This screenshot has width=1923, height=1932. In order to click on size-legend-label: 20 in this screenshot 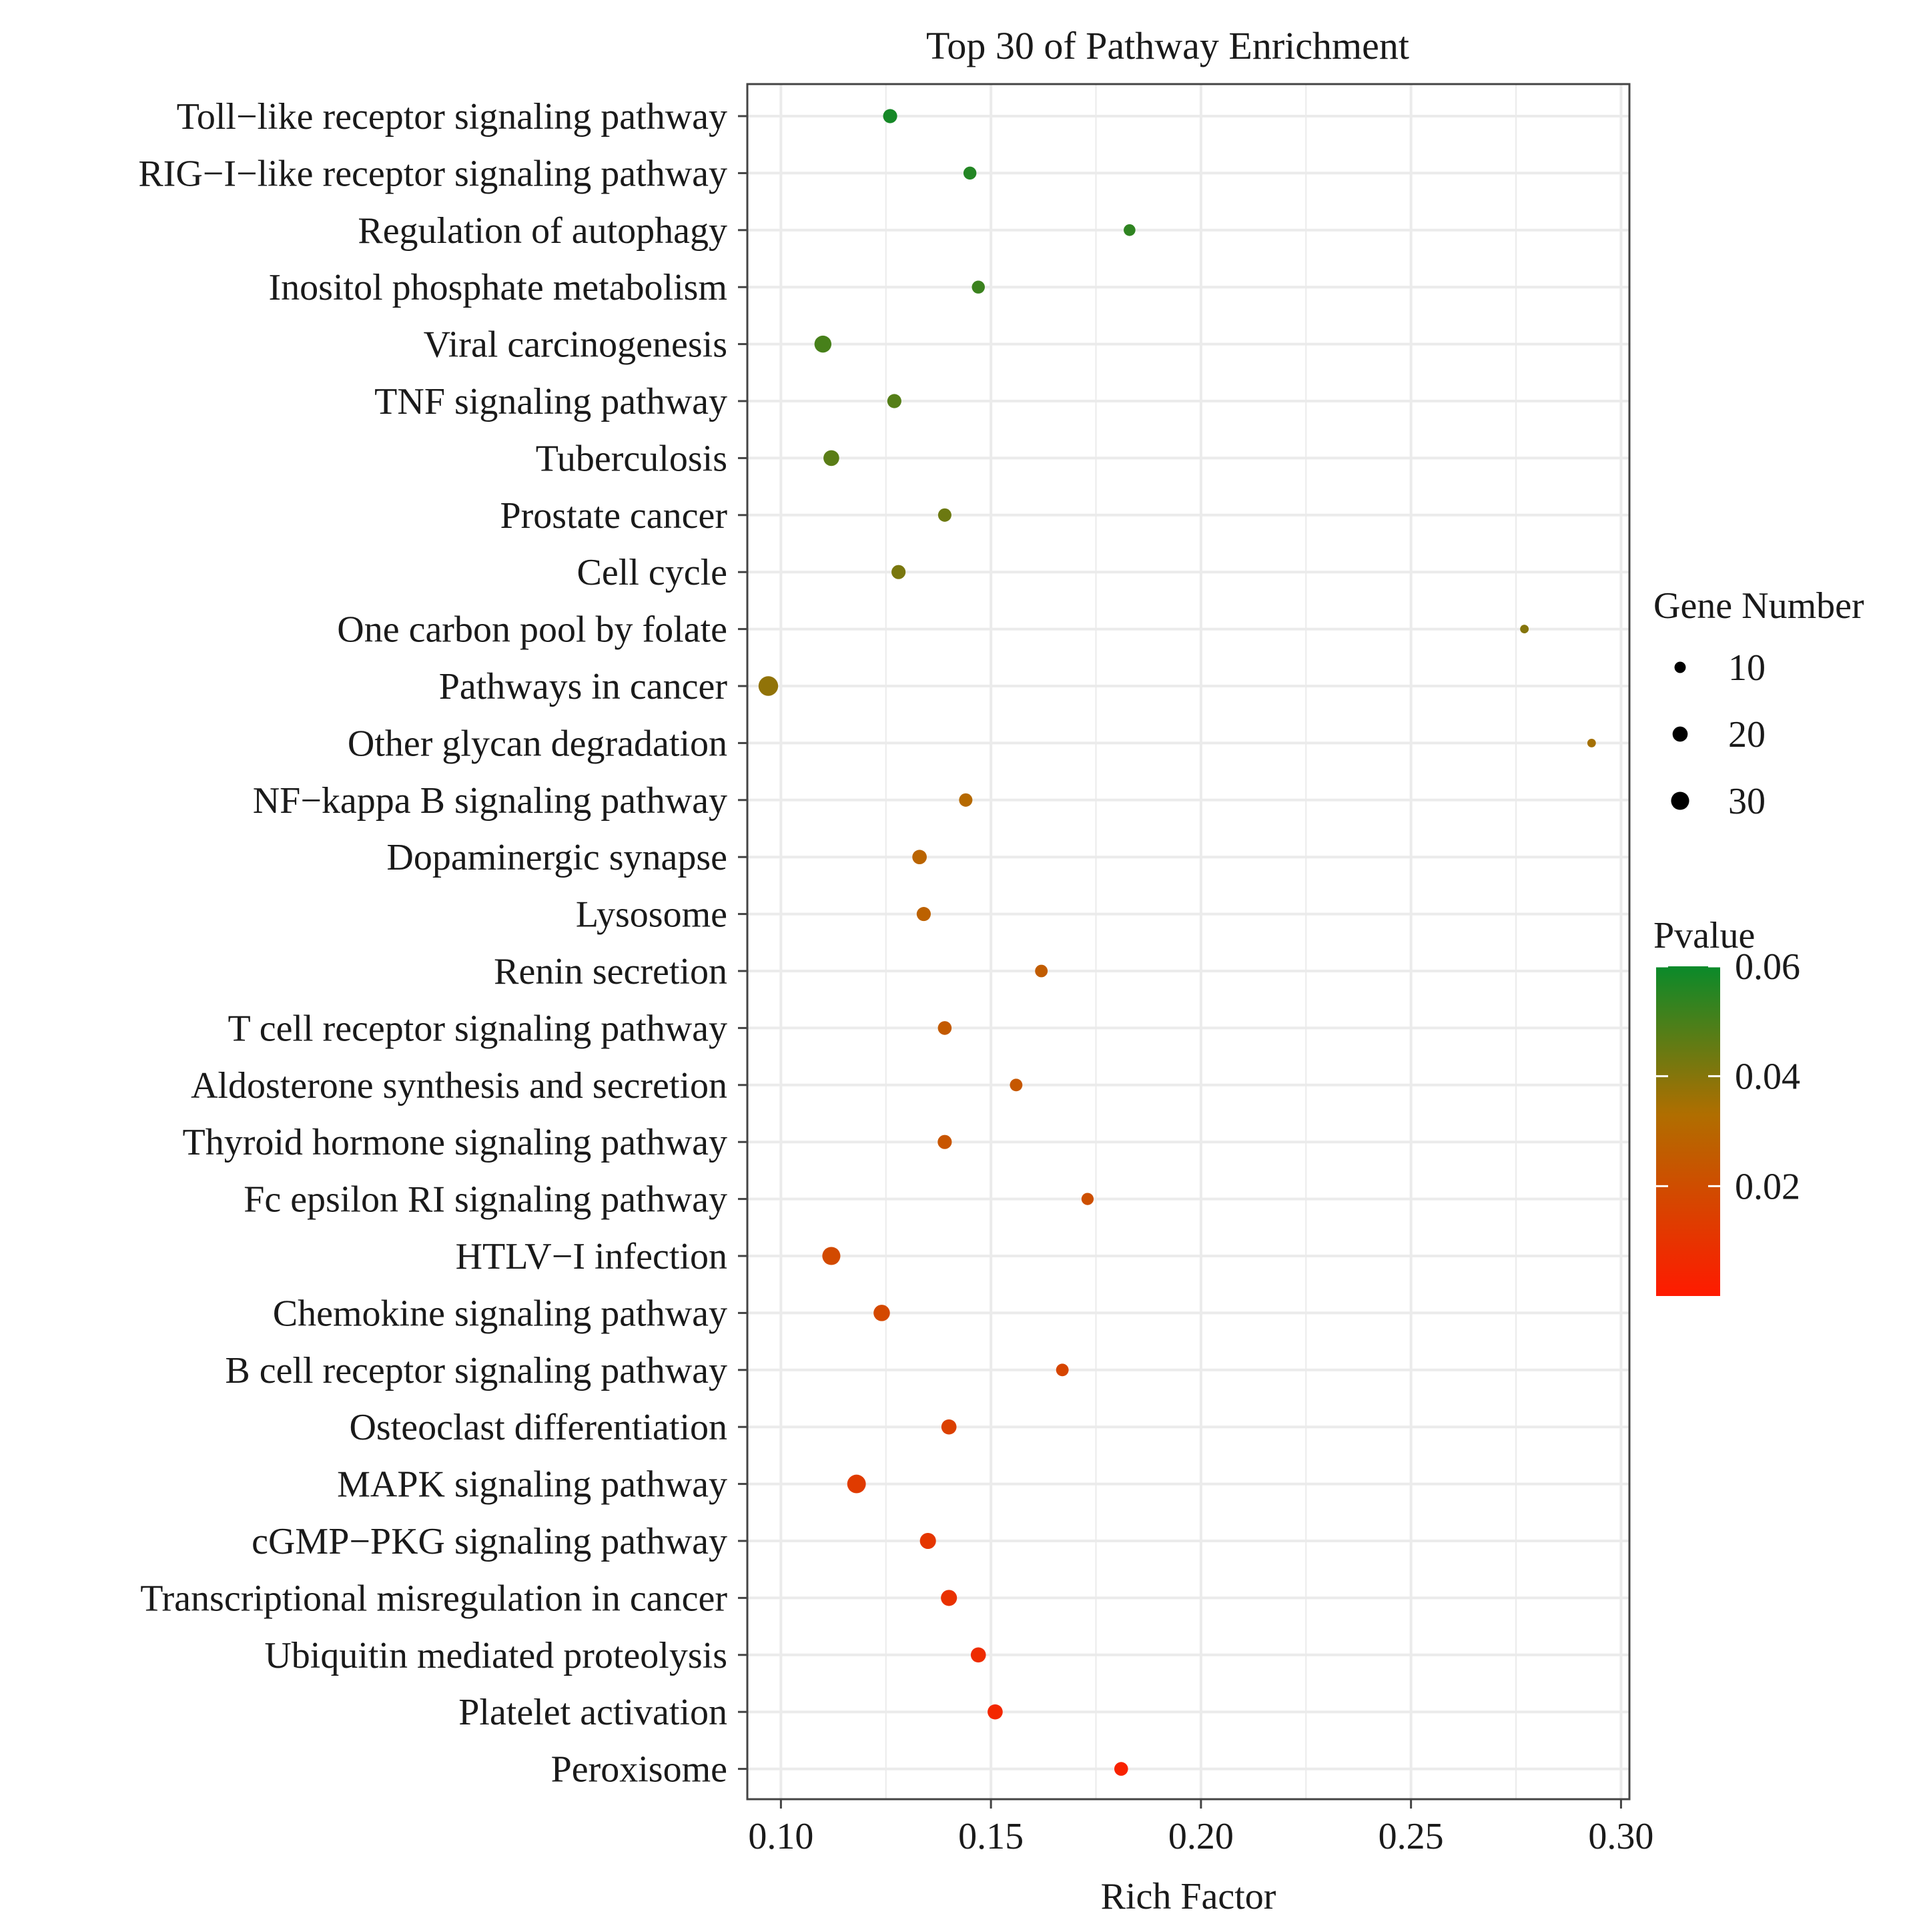, I will do `click(1747, 734)`.